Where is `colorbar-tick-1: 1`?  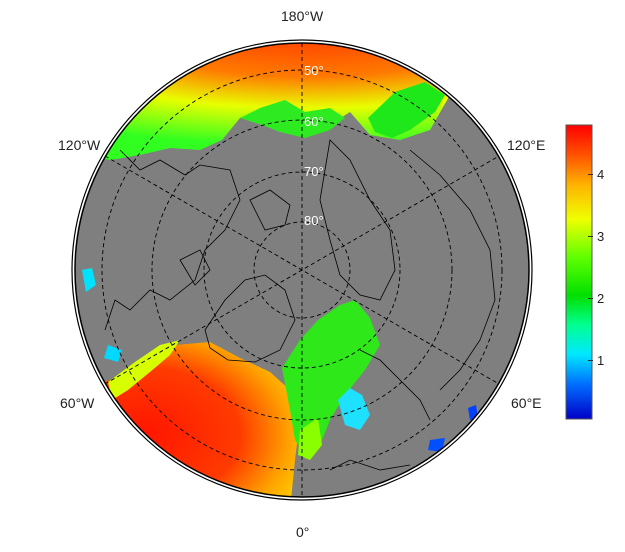
colorbar-tick-1: 1 is located at coordinates (601, 360).